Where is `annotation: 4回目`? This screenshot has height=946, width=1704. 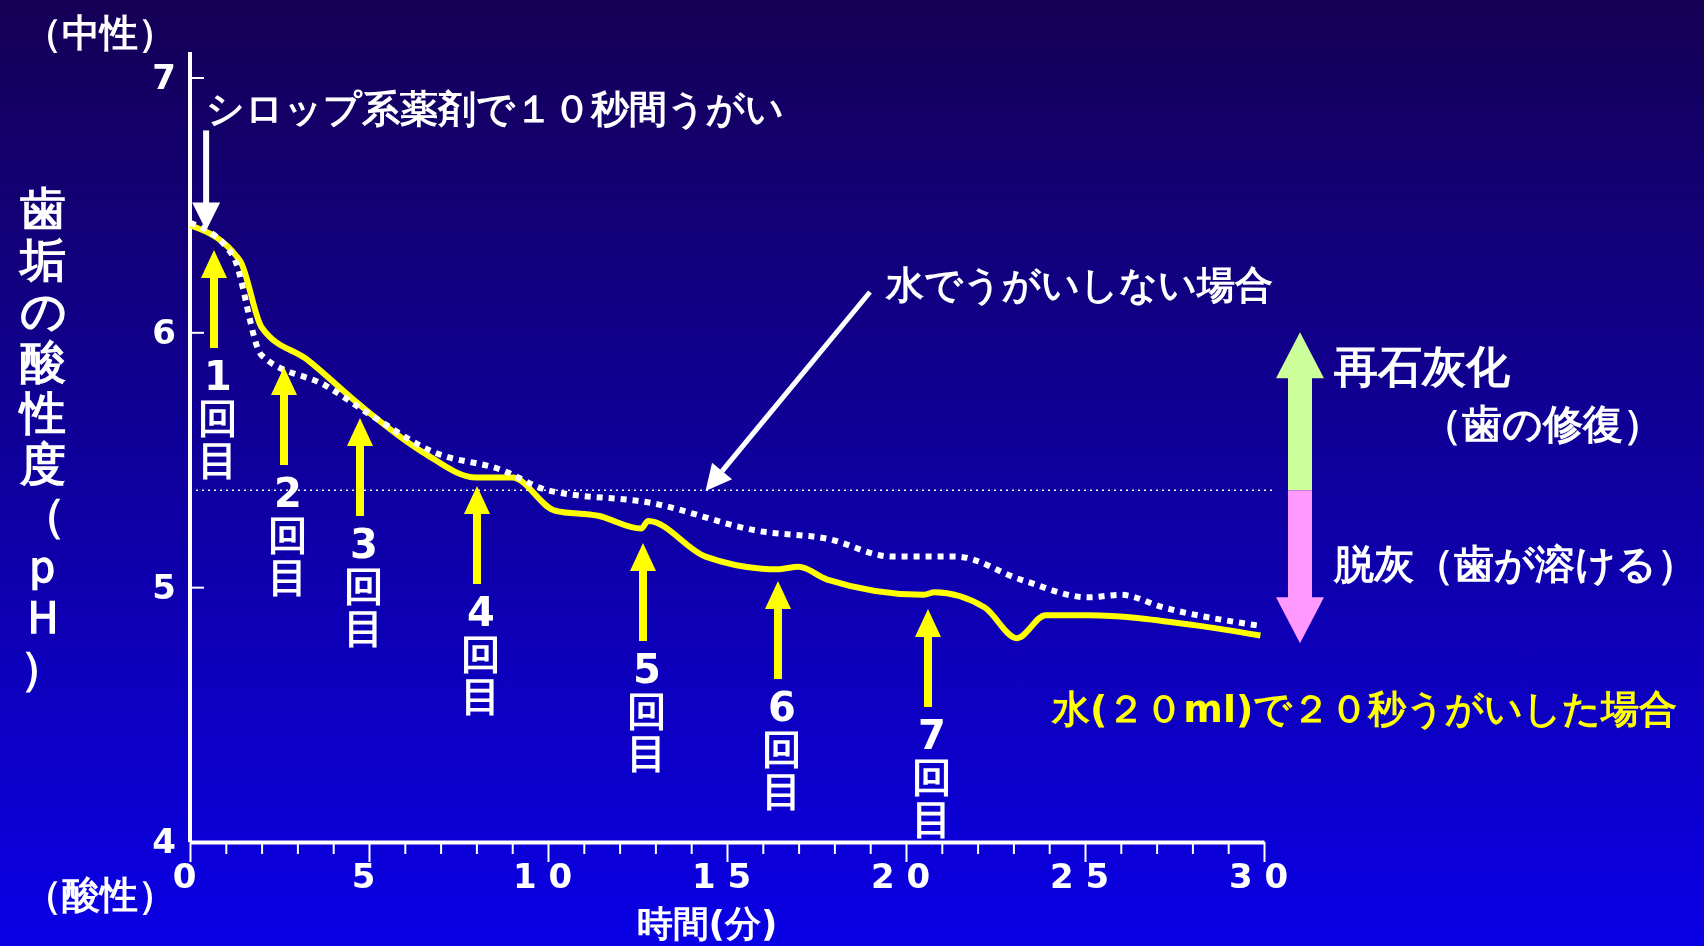 annotation: 4回目 is located at coordinates (481, 654).